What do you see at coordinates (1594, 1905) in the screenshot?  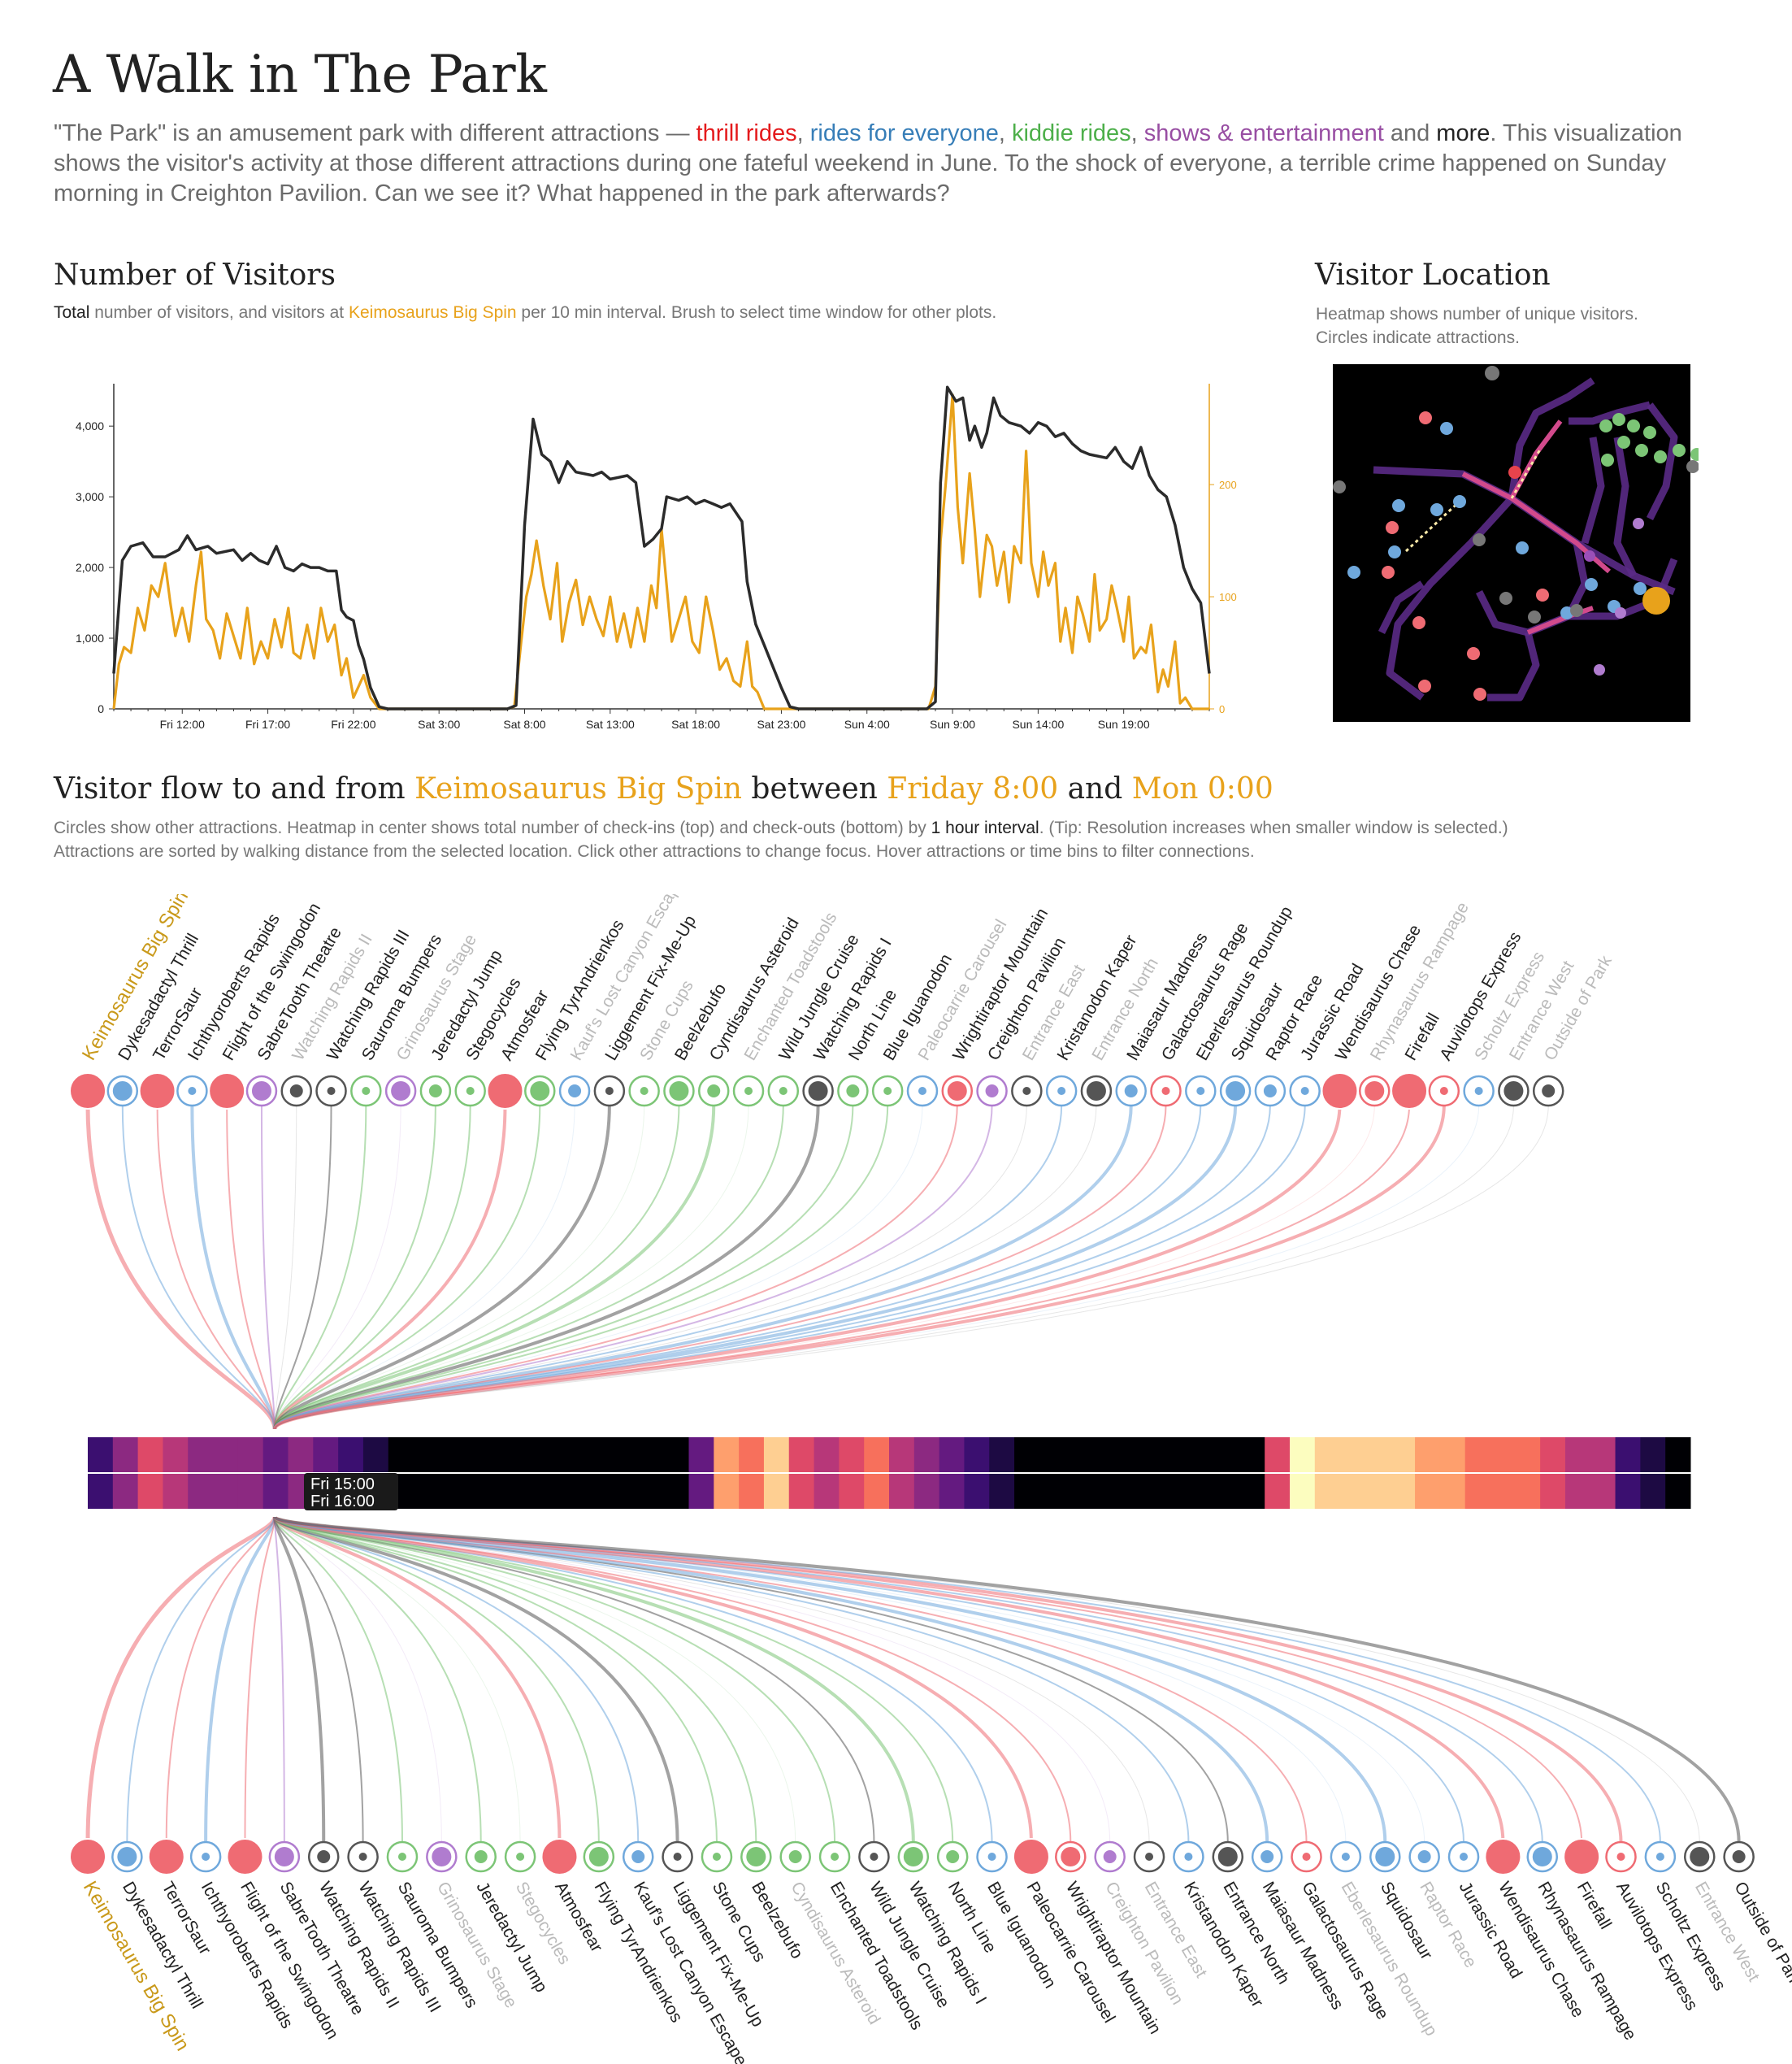 I see `attraction-label: Firefall` at bounding box center [1594, 1905].